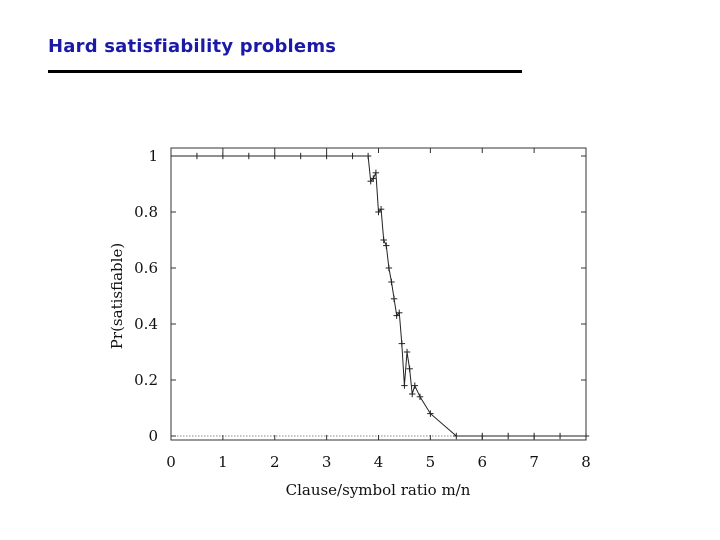 This screenshot has width=720, height=540. Describe the element at coordinates (327, 462) in the screenshot. I see `x-tick-label: 3` at that location.